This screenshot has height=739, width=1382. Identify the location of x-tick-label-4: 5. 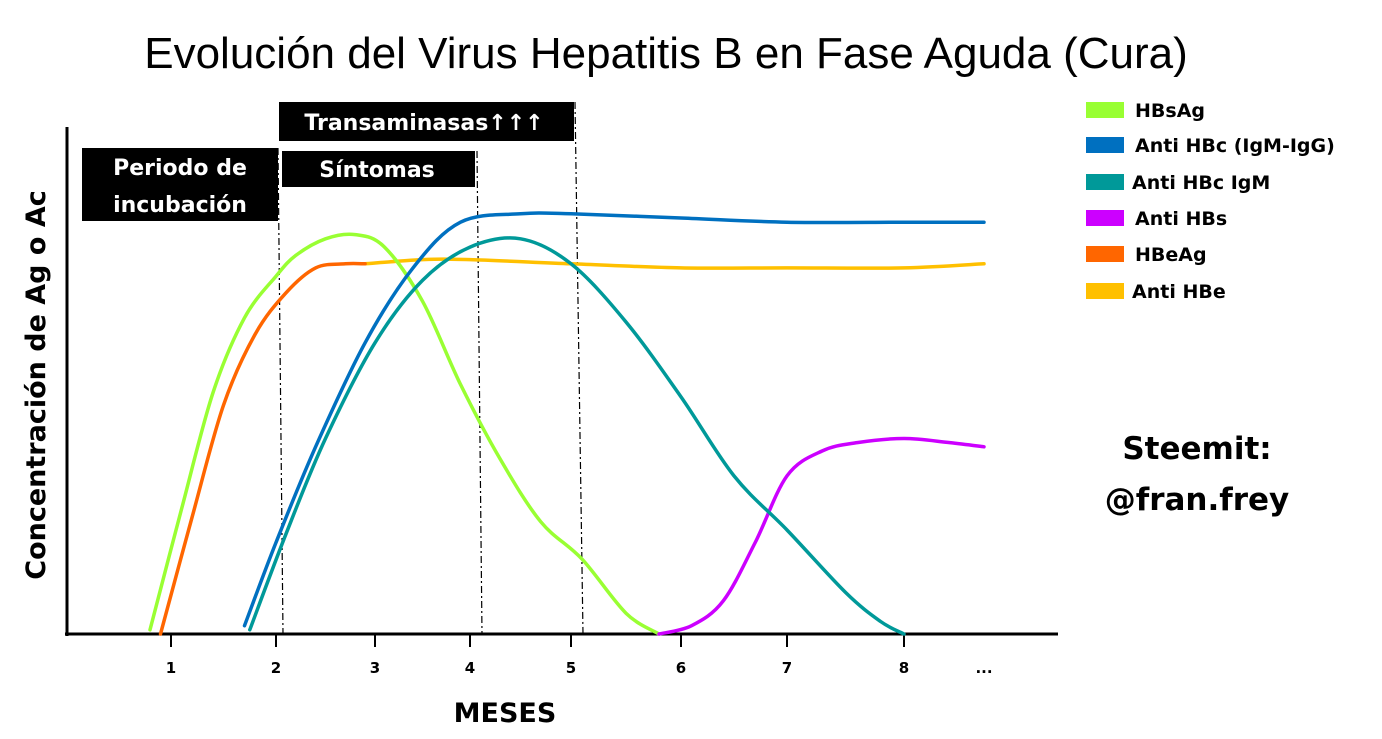
(571, 668).